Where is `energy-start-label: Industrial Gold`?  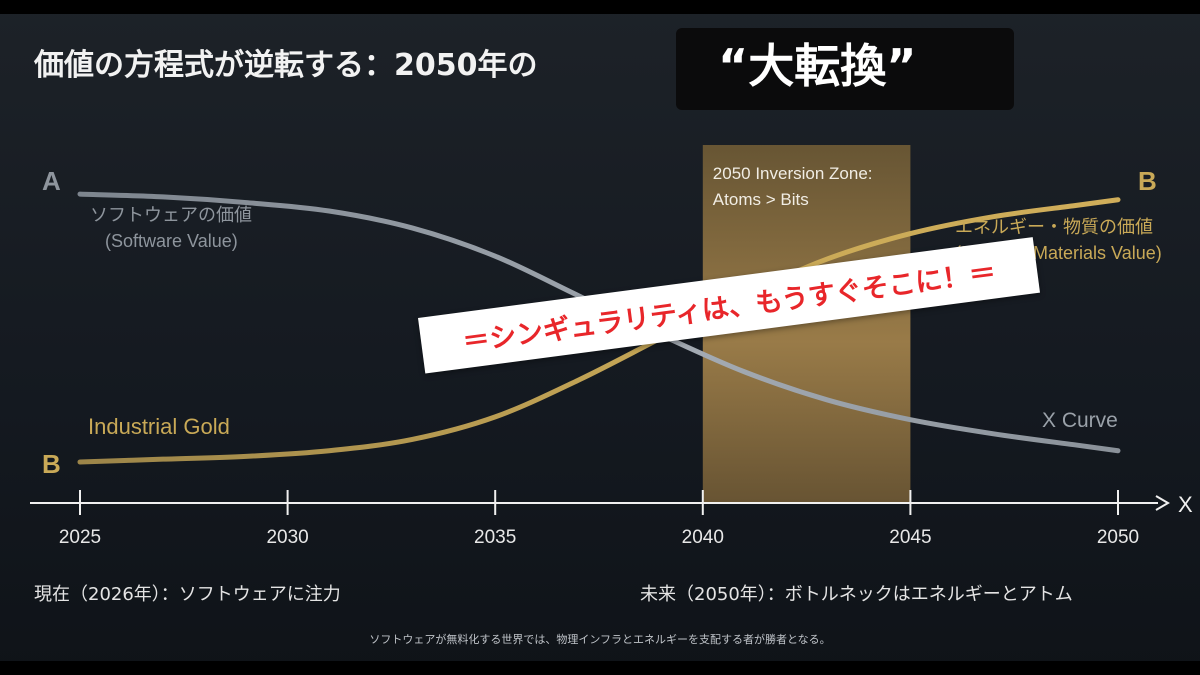 energy-start-label: Industrial Gold is located at coordinates (159, 426).